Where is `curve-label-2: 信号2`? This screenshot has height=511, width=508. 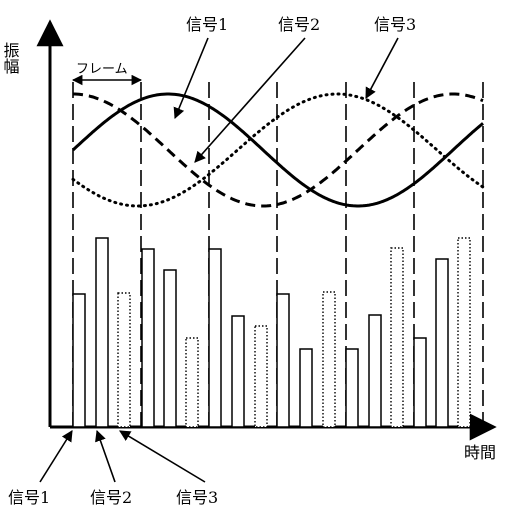 curve-label-2: 信号2 is located at coordinates (299, 24).